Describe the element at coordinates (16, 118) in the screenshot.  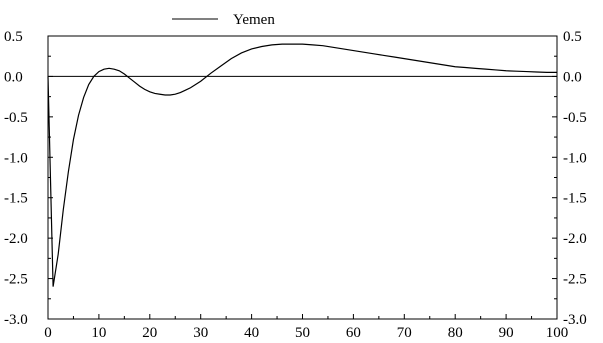
I see `y-tick-label-left: -0.5` at that location.